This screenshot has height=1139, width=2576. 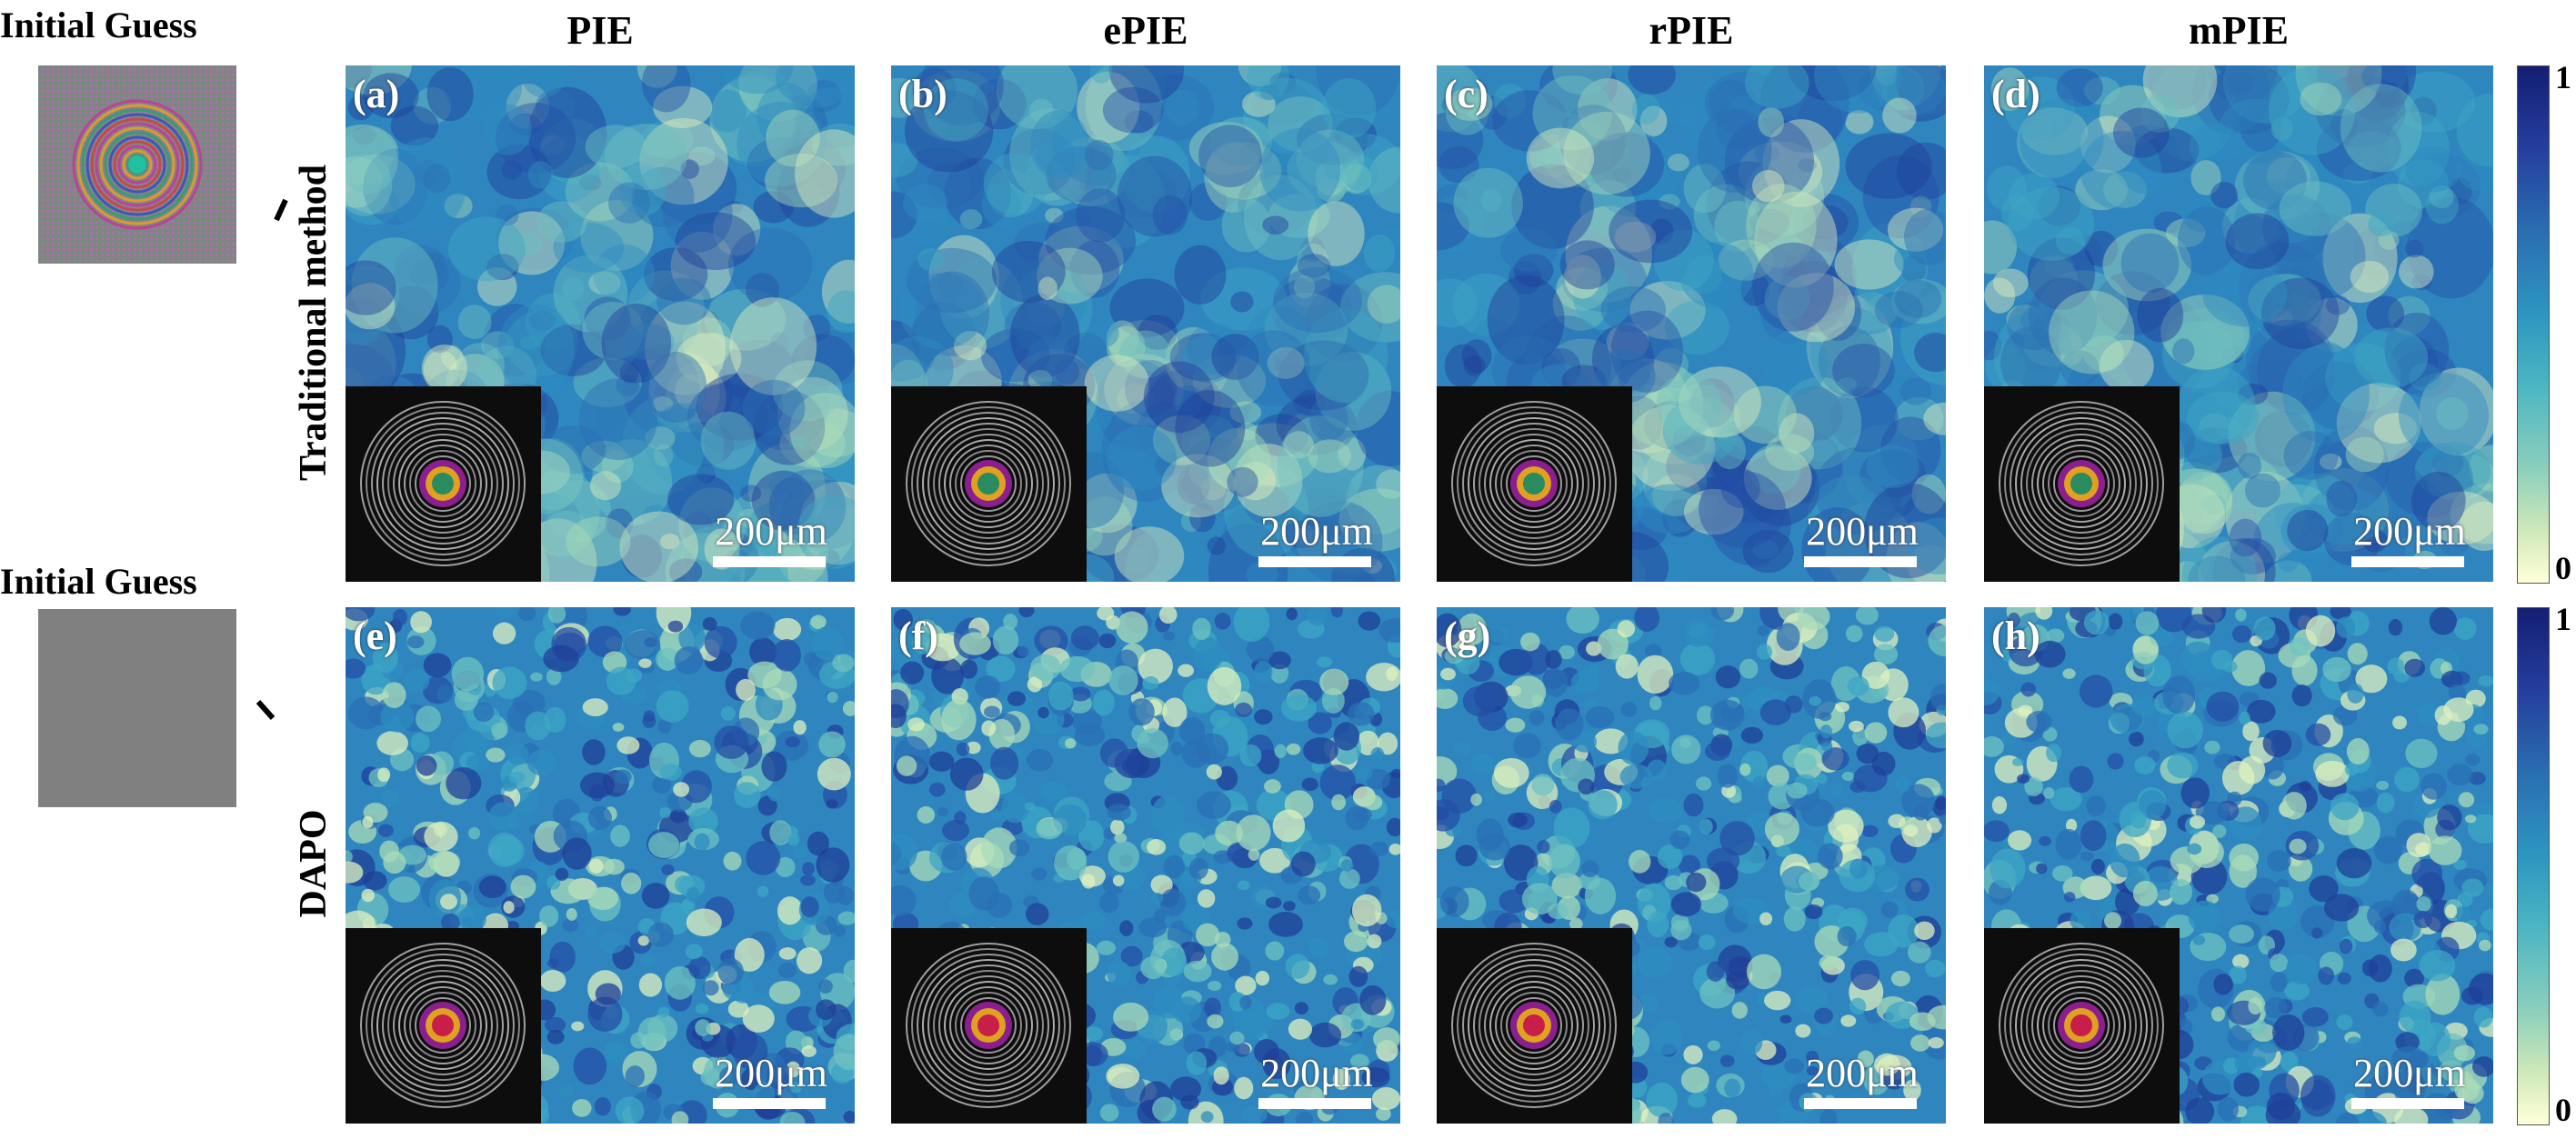 I want to click on panel-label: (a), so click(x=376, y=94).